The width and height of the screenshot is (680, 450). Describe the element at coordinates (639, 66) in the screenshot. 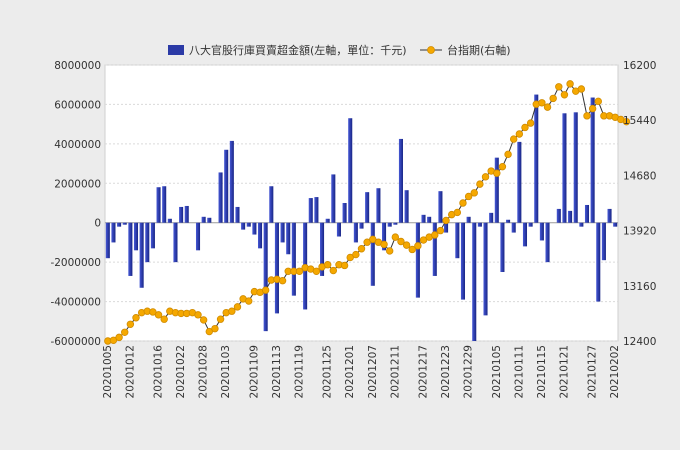

I see `right-tick-label: 16200` at that location.